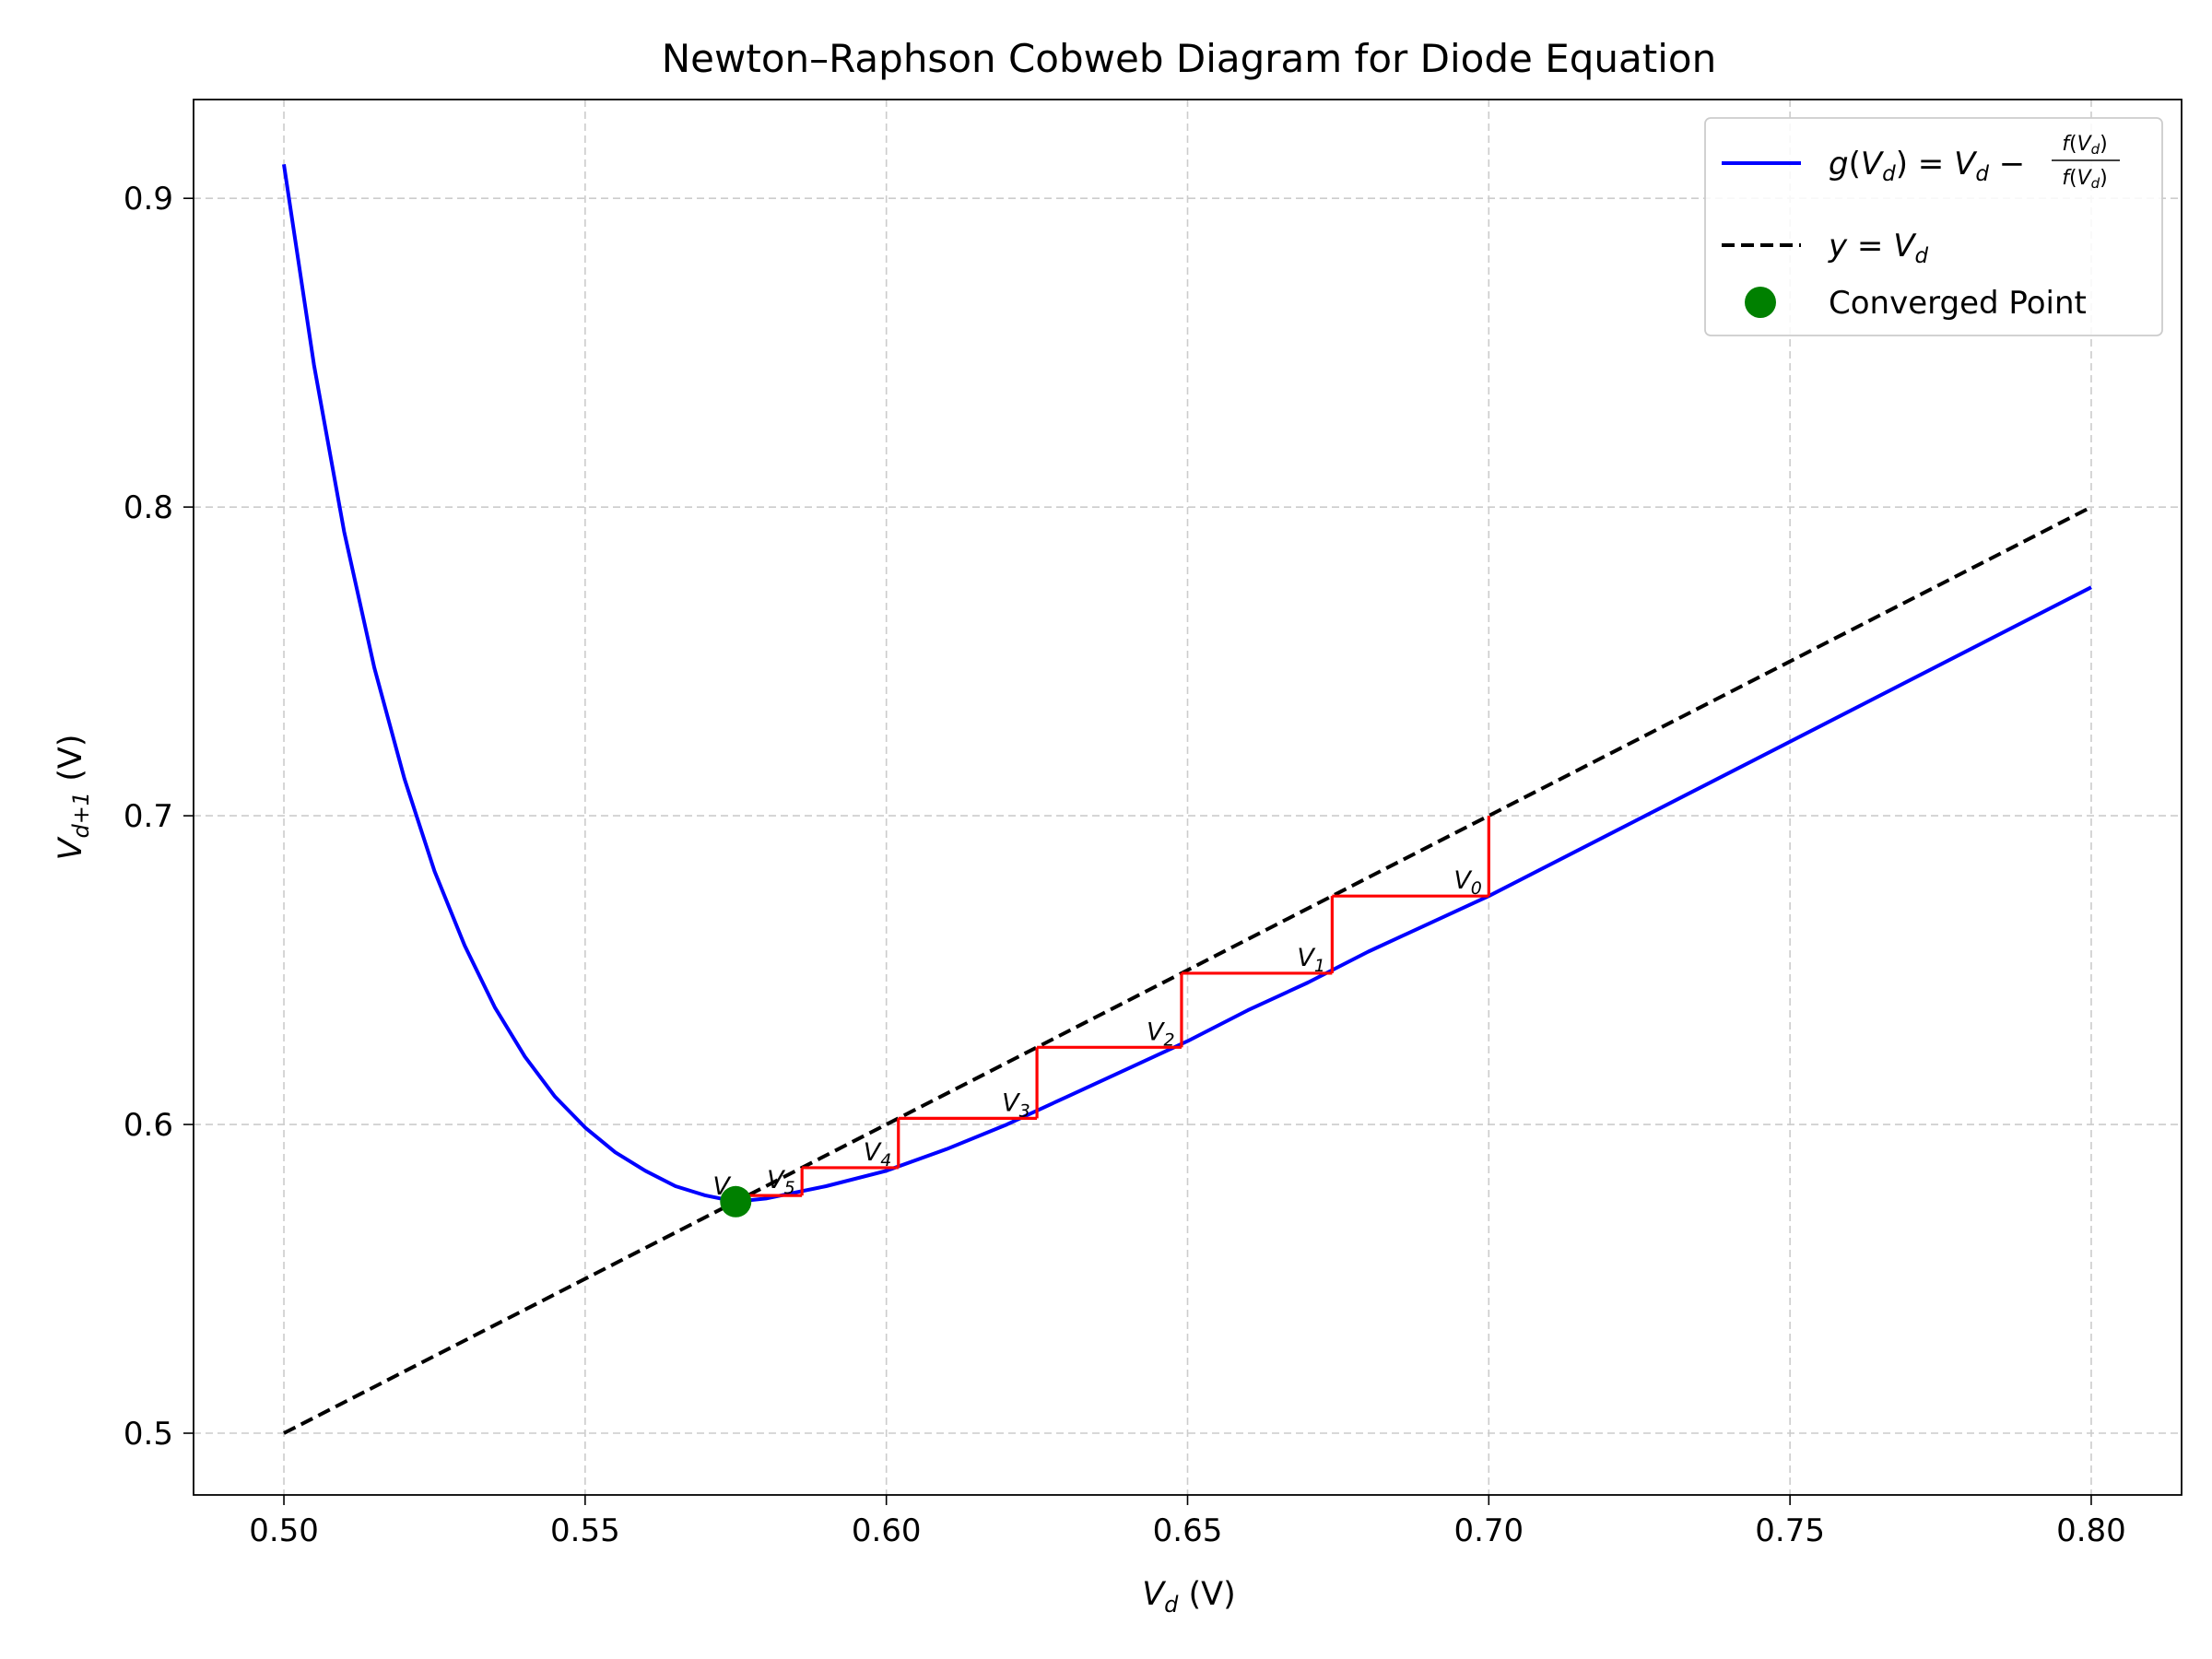 The image size is (2212, 1659). What do you see at coordinates (1878, 248) in the screenshot?
I see `legend-identity-label: y = Vd` at bounding box center [1878, 248].